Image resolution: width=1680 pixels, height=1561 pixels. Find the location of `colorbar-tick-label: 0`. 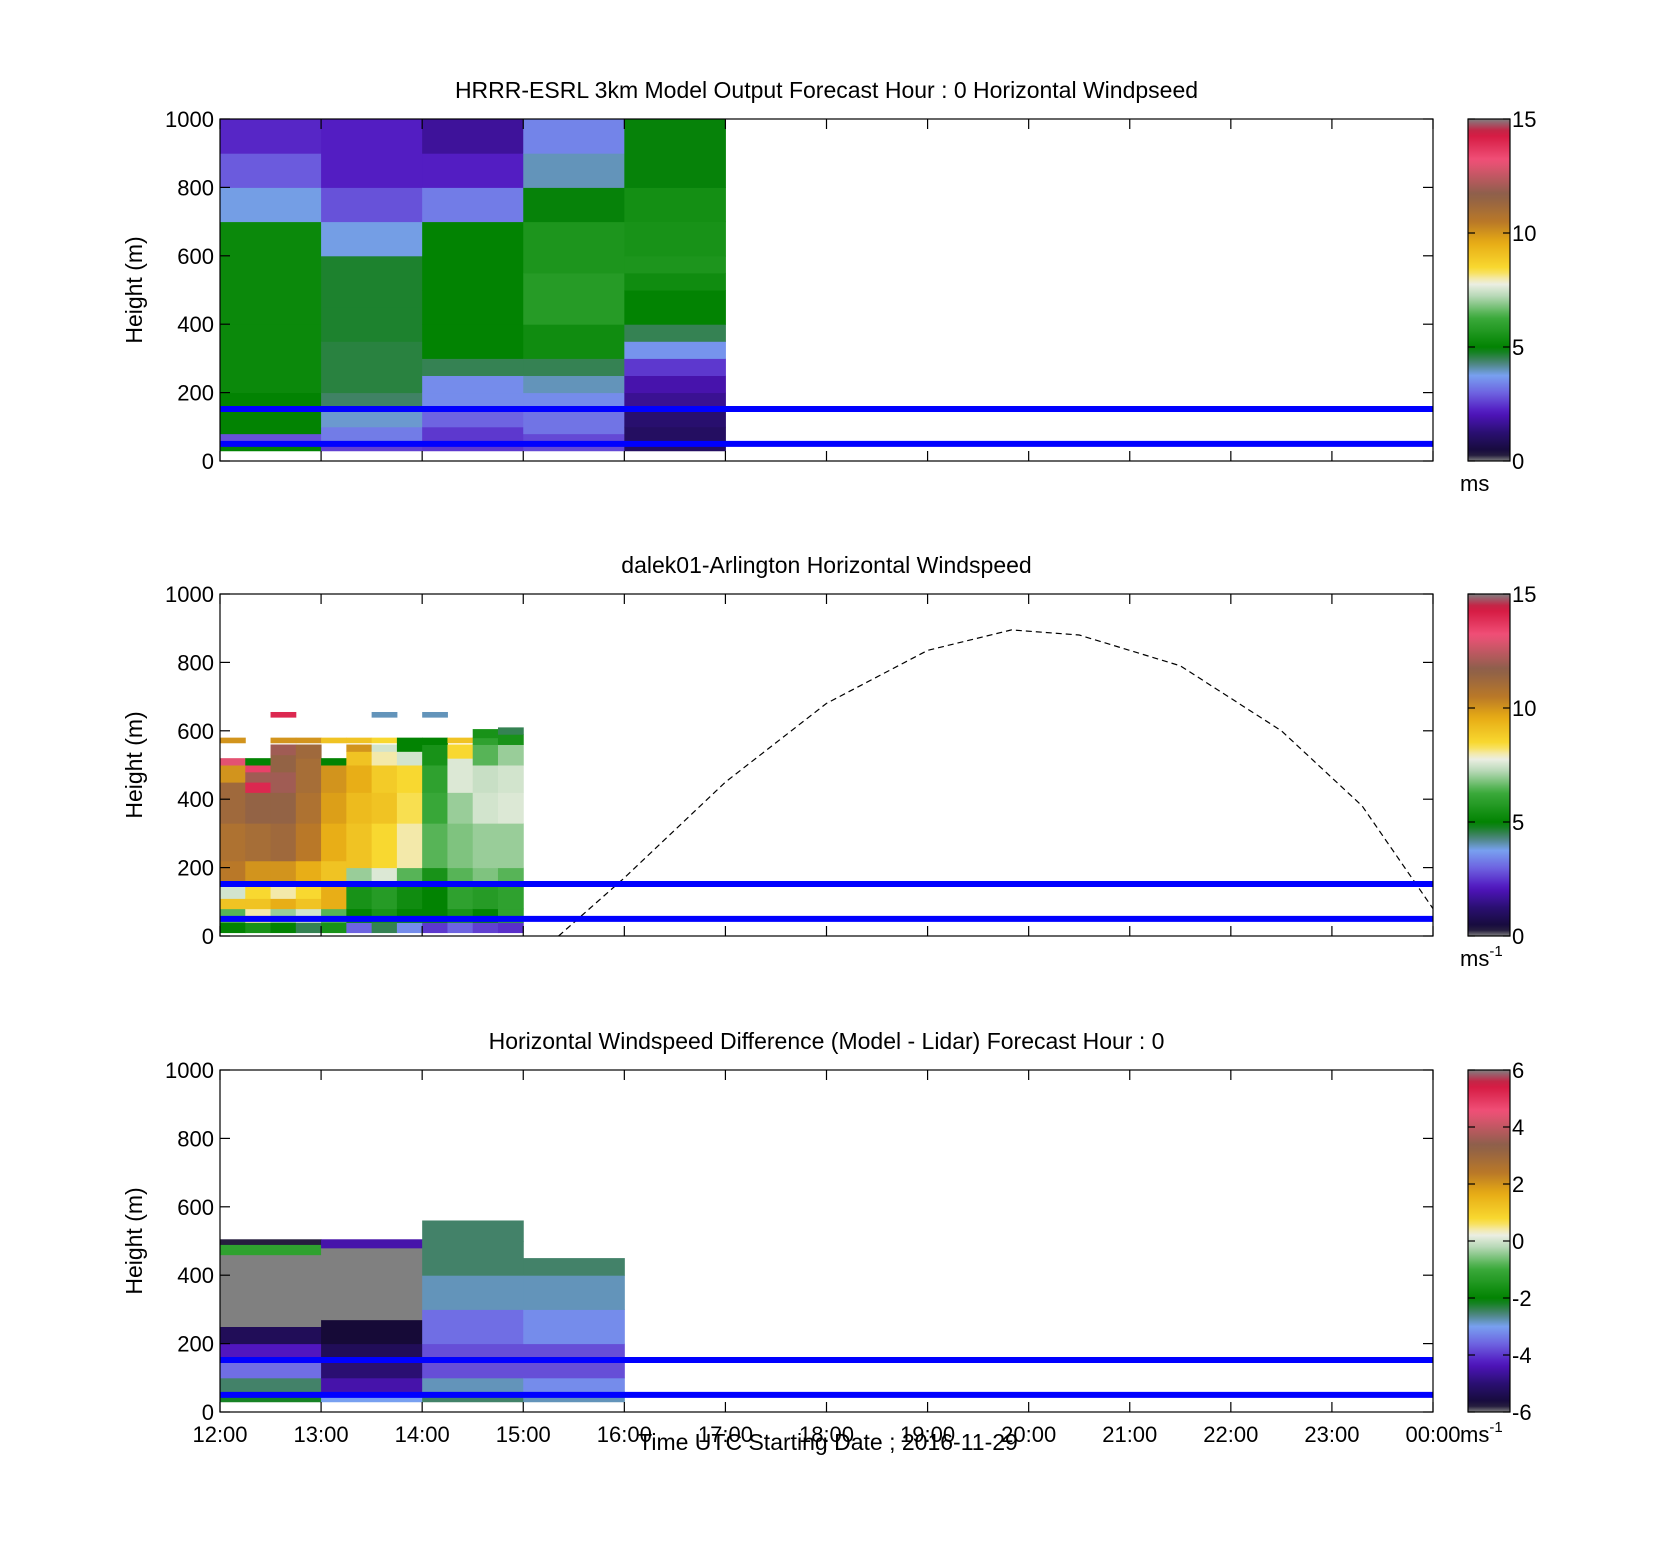

colorbar-tick-label: 0 is located at coordinates (1518, 461).